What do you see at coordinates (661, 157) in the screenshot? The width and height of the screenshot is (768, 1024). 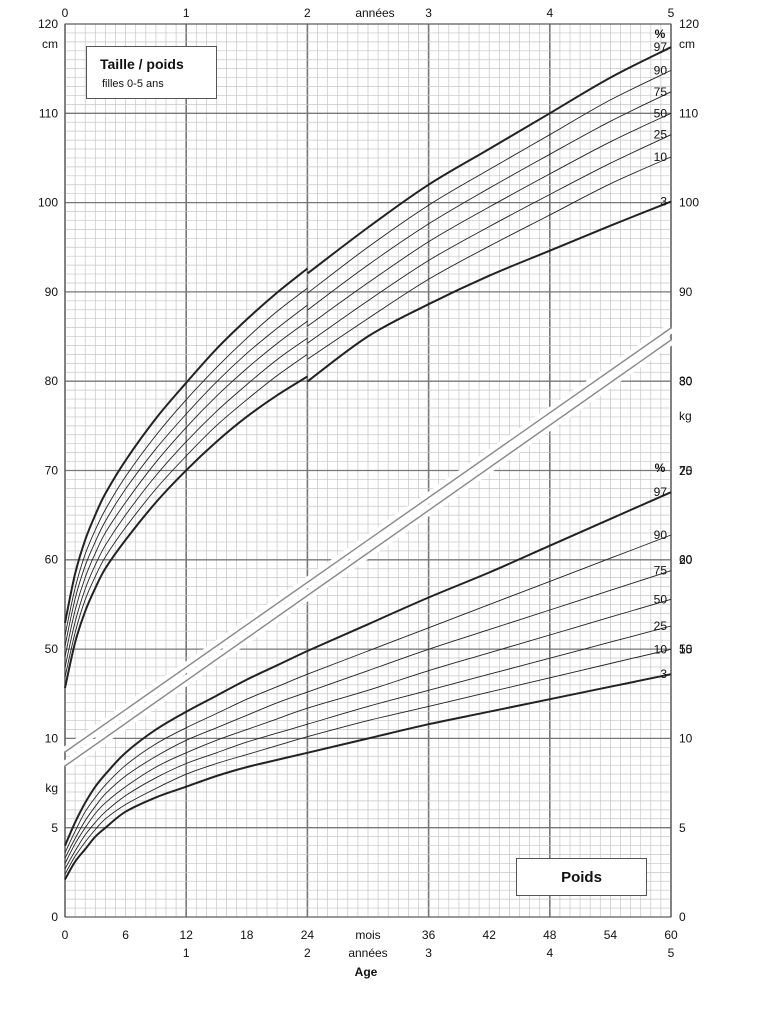 I see `height-p10-label: 10` at bounding box center [661, 157].